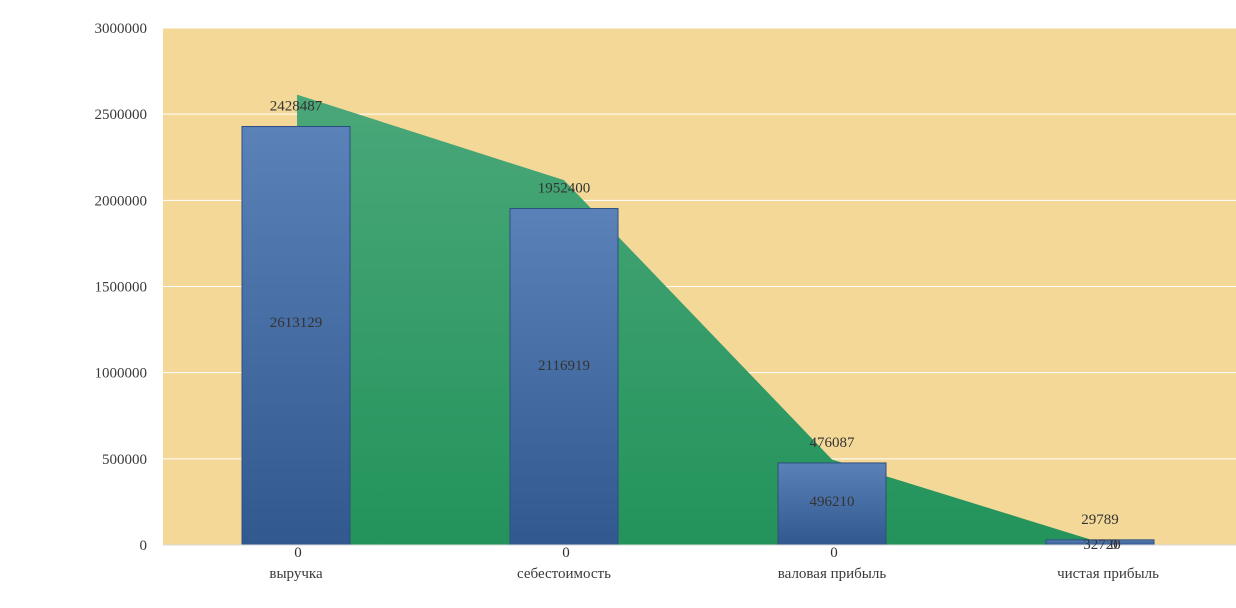 The image size is (1236, 608). Describe the element at coordinates (124, 460) in the screenshot. I see `y-tick-label: 500000` at that location.